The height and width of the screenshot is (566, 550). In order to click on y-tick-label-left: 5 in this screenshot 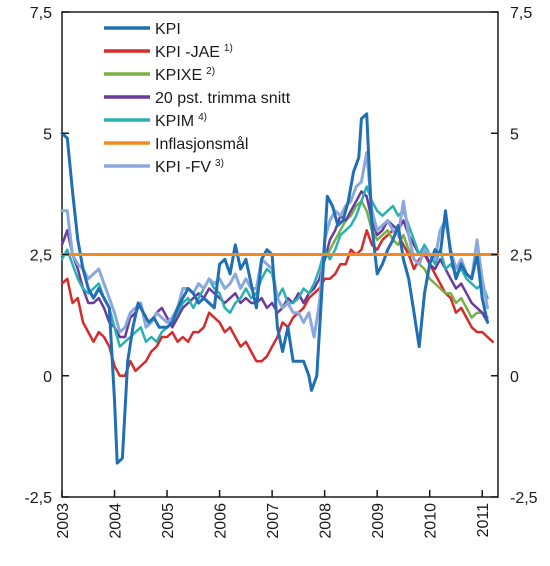, I will do `click(47, 134)`.